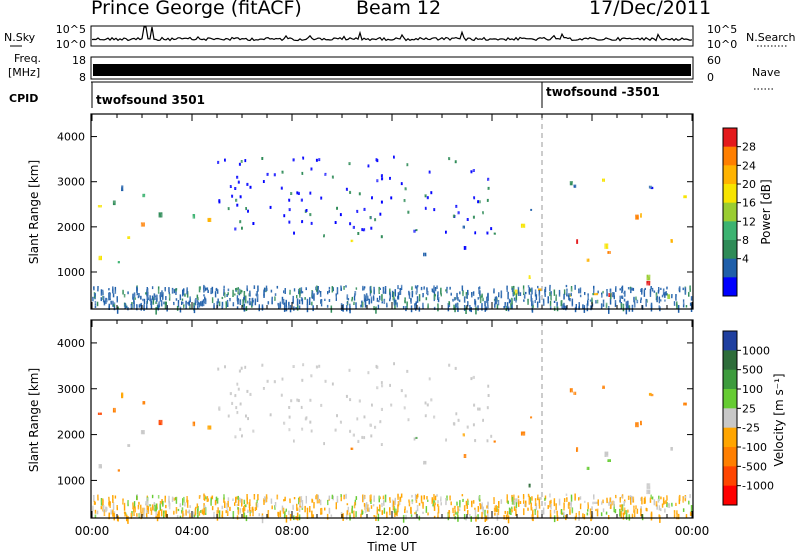  Describe the element at coordinates (766, 211) in the screenshot. I see `power-cbar-label: Power [dB]` at that location.